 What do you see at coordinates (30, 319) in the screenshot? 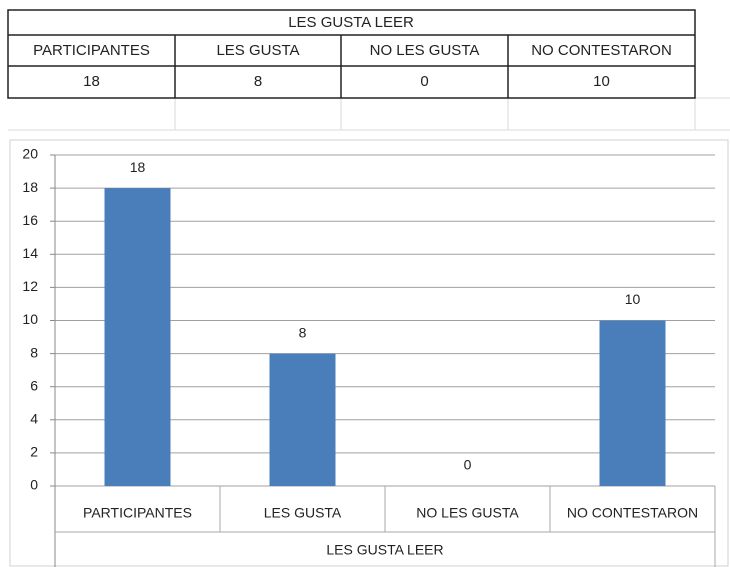
I see `y-tick-label: 10` at bounding box center [30, 319].